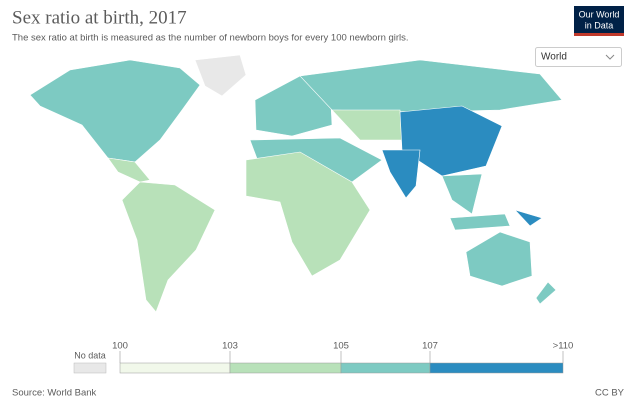 This screenshot has width=632, height=402. What do you see at coordinates (308, 214) in the screenshot?
I see `africa` at bounding box center [308, 214].